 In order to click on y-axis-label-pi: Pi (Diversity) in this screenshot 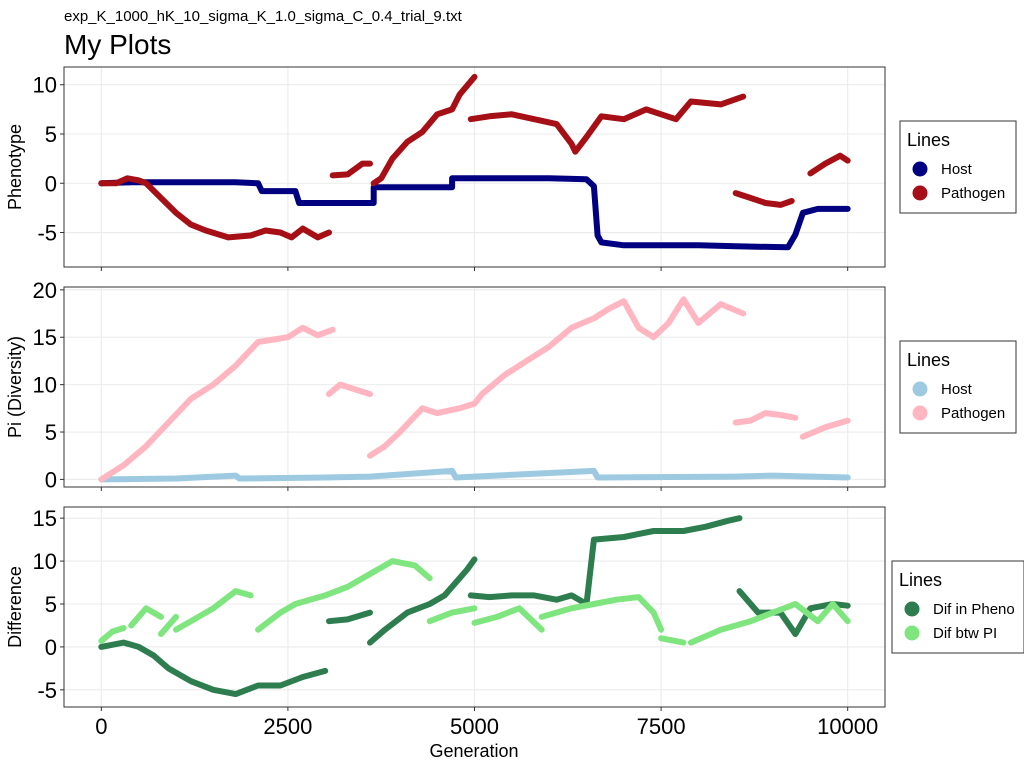, I will do `click(15, 387)`.